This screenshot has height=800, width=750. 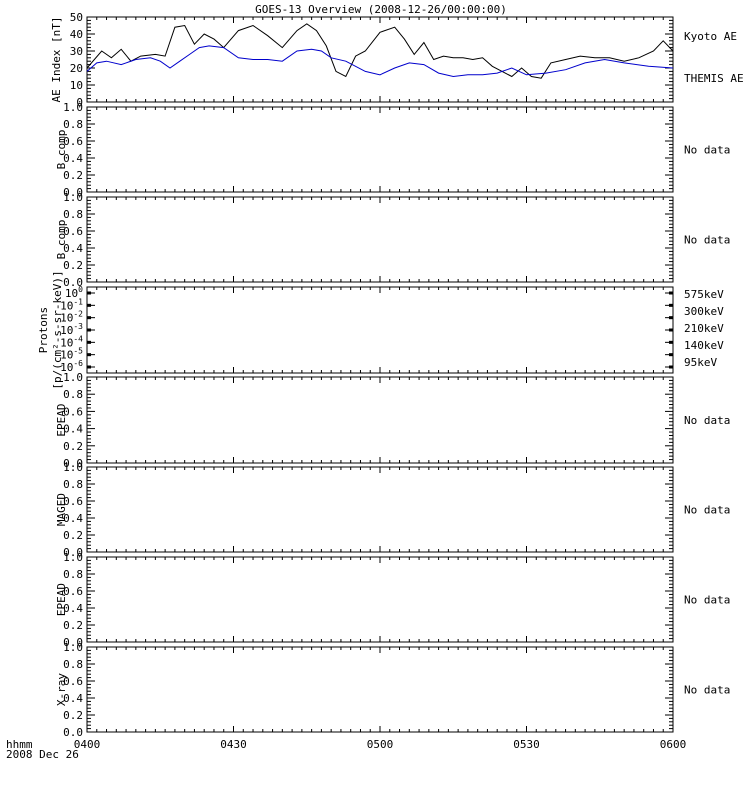 I want to click on proton-y-tick-label: 10⁰, so click(x=74, y=292).